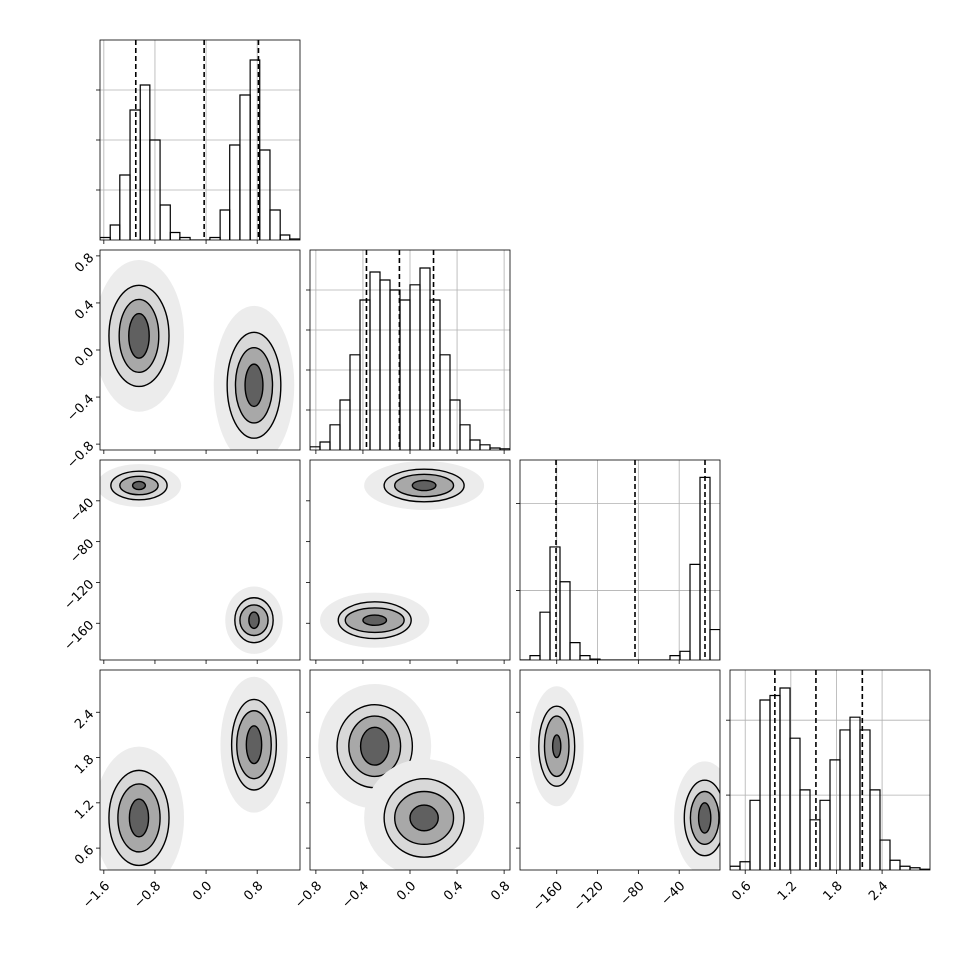  I want to click on panel: −0.8 −0.4 0.0 0.4 0.8, so click(182, 360).